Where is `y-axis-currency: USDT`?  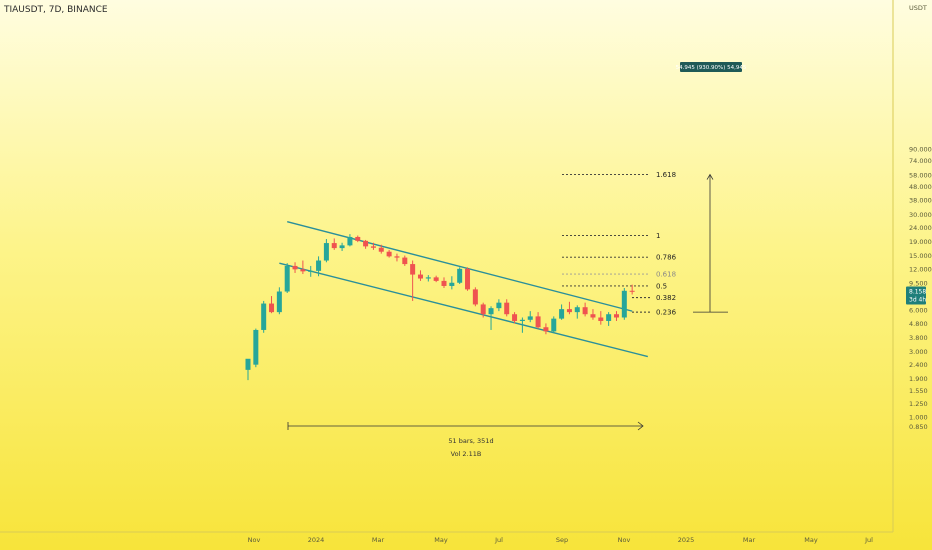 y-axis-currency: USDT is located at coordinates (918, 8).